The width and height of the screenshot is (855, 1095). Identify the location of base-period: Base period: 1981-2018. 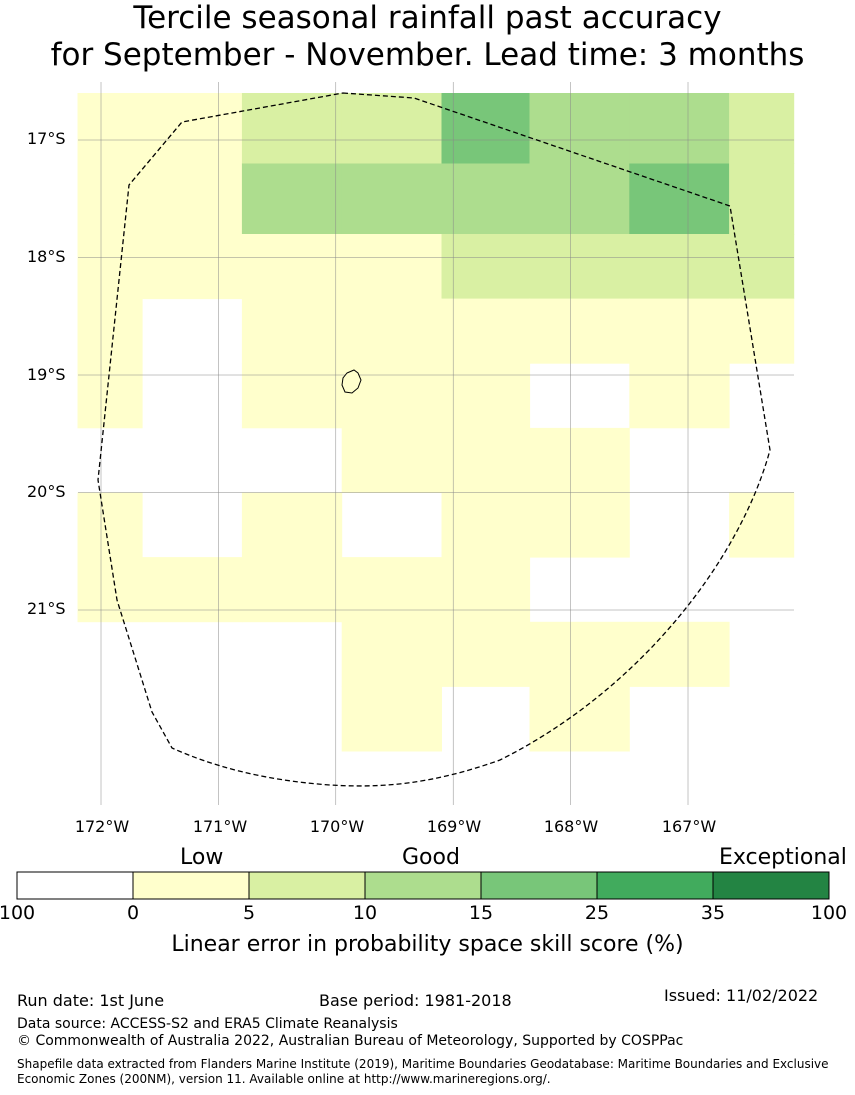
(415, 1000).